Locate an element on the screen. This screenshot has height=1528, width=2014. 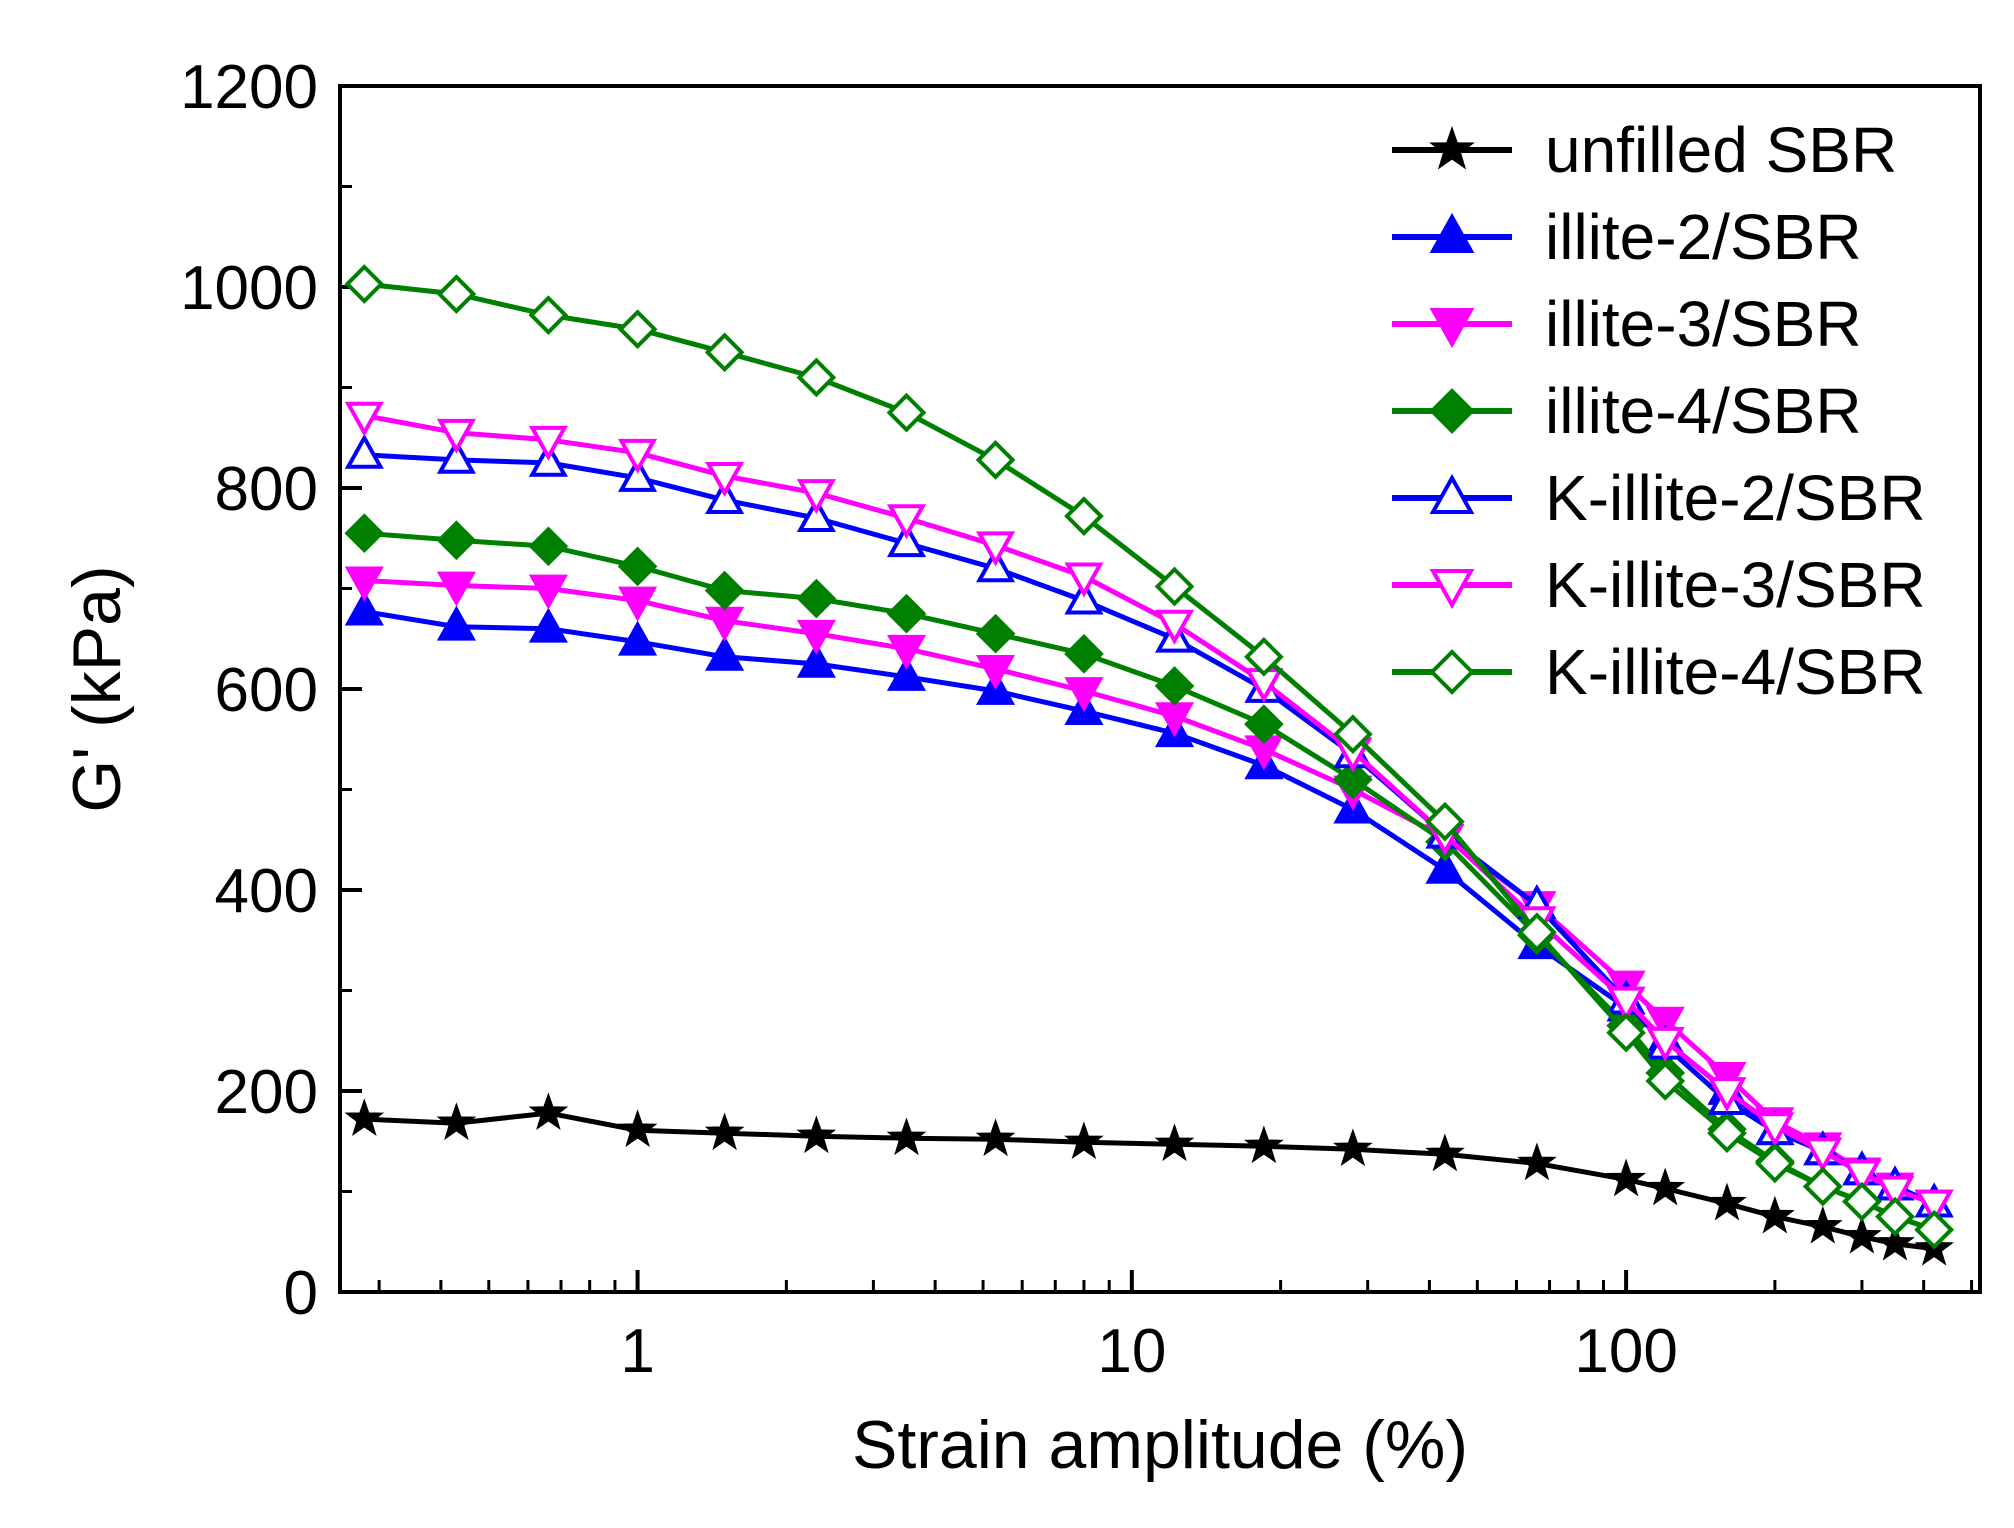
series-unfilled-sbr is located at coordinates (1149, 1179).